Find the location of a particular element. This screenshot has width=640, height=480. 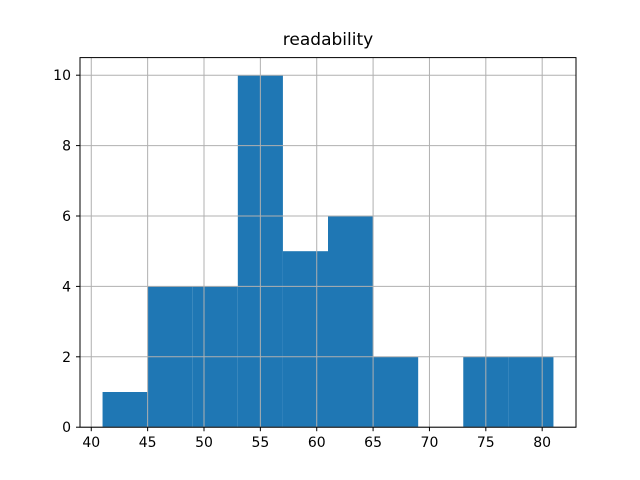

x-tick-label: 45 is located at coordinates (148, 443).